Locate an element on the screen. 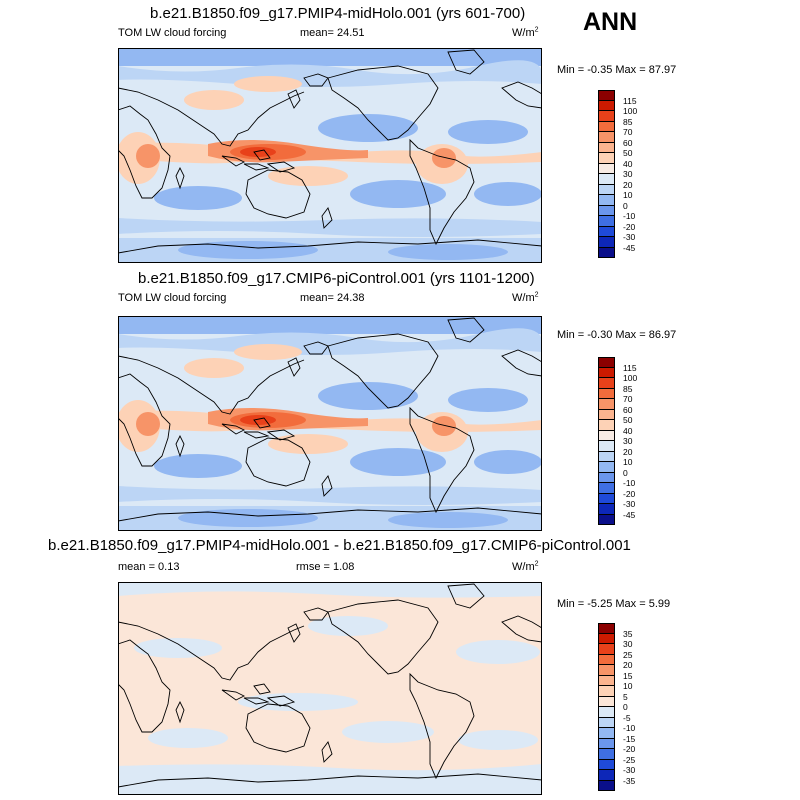  arctic-negative is located at coordinates (330, 590).